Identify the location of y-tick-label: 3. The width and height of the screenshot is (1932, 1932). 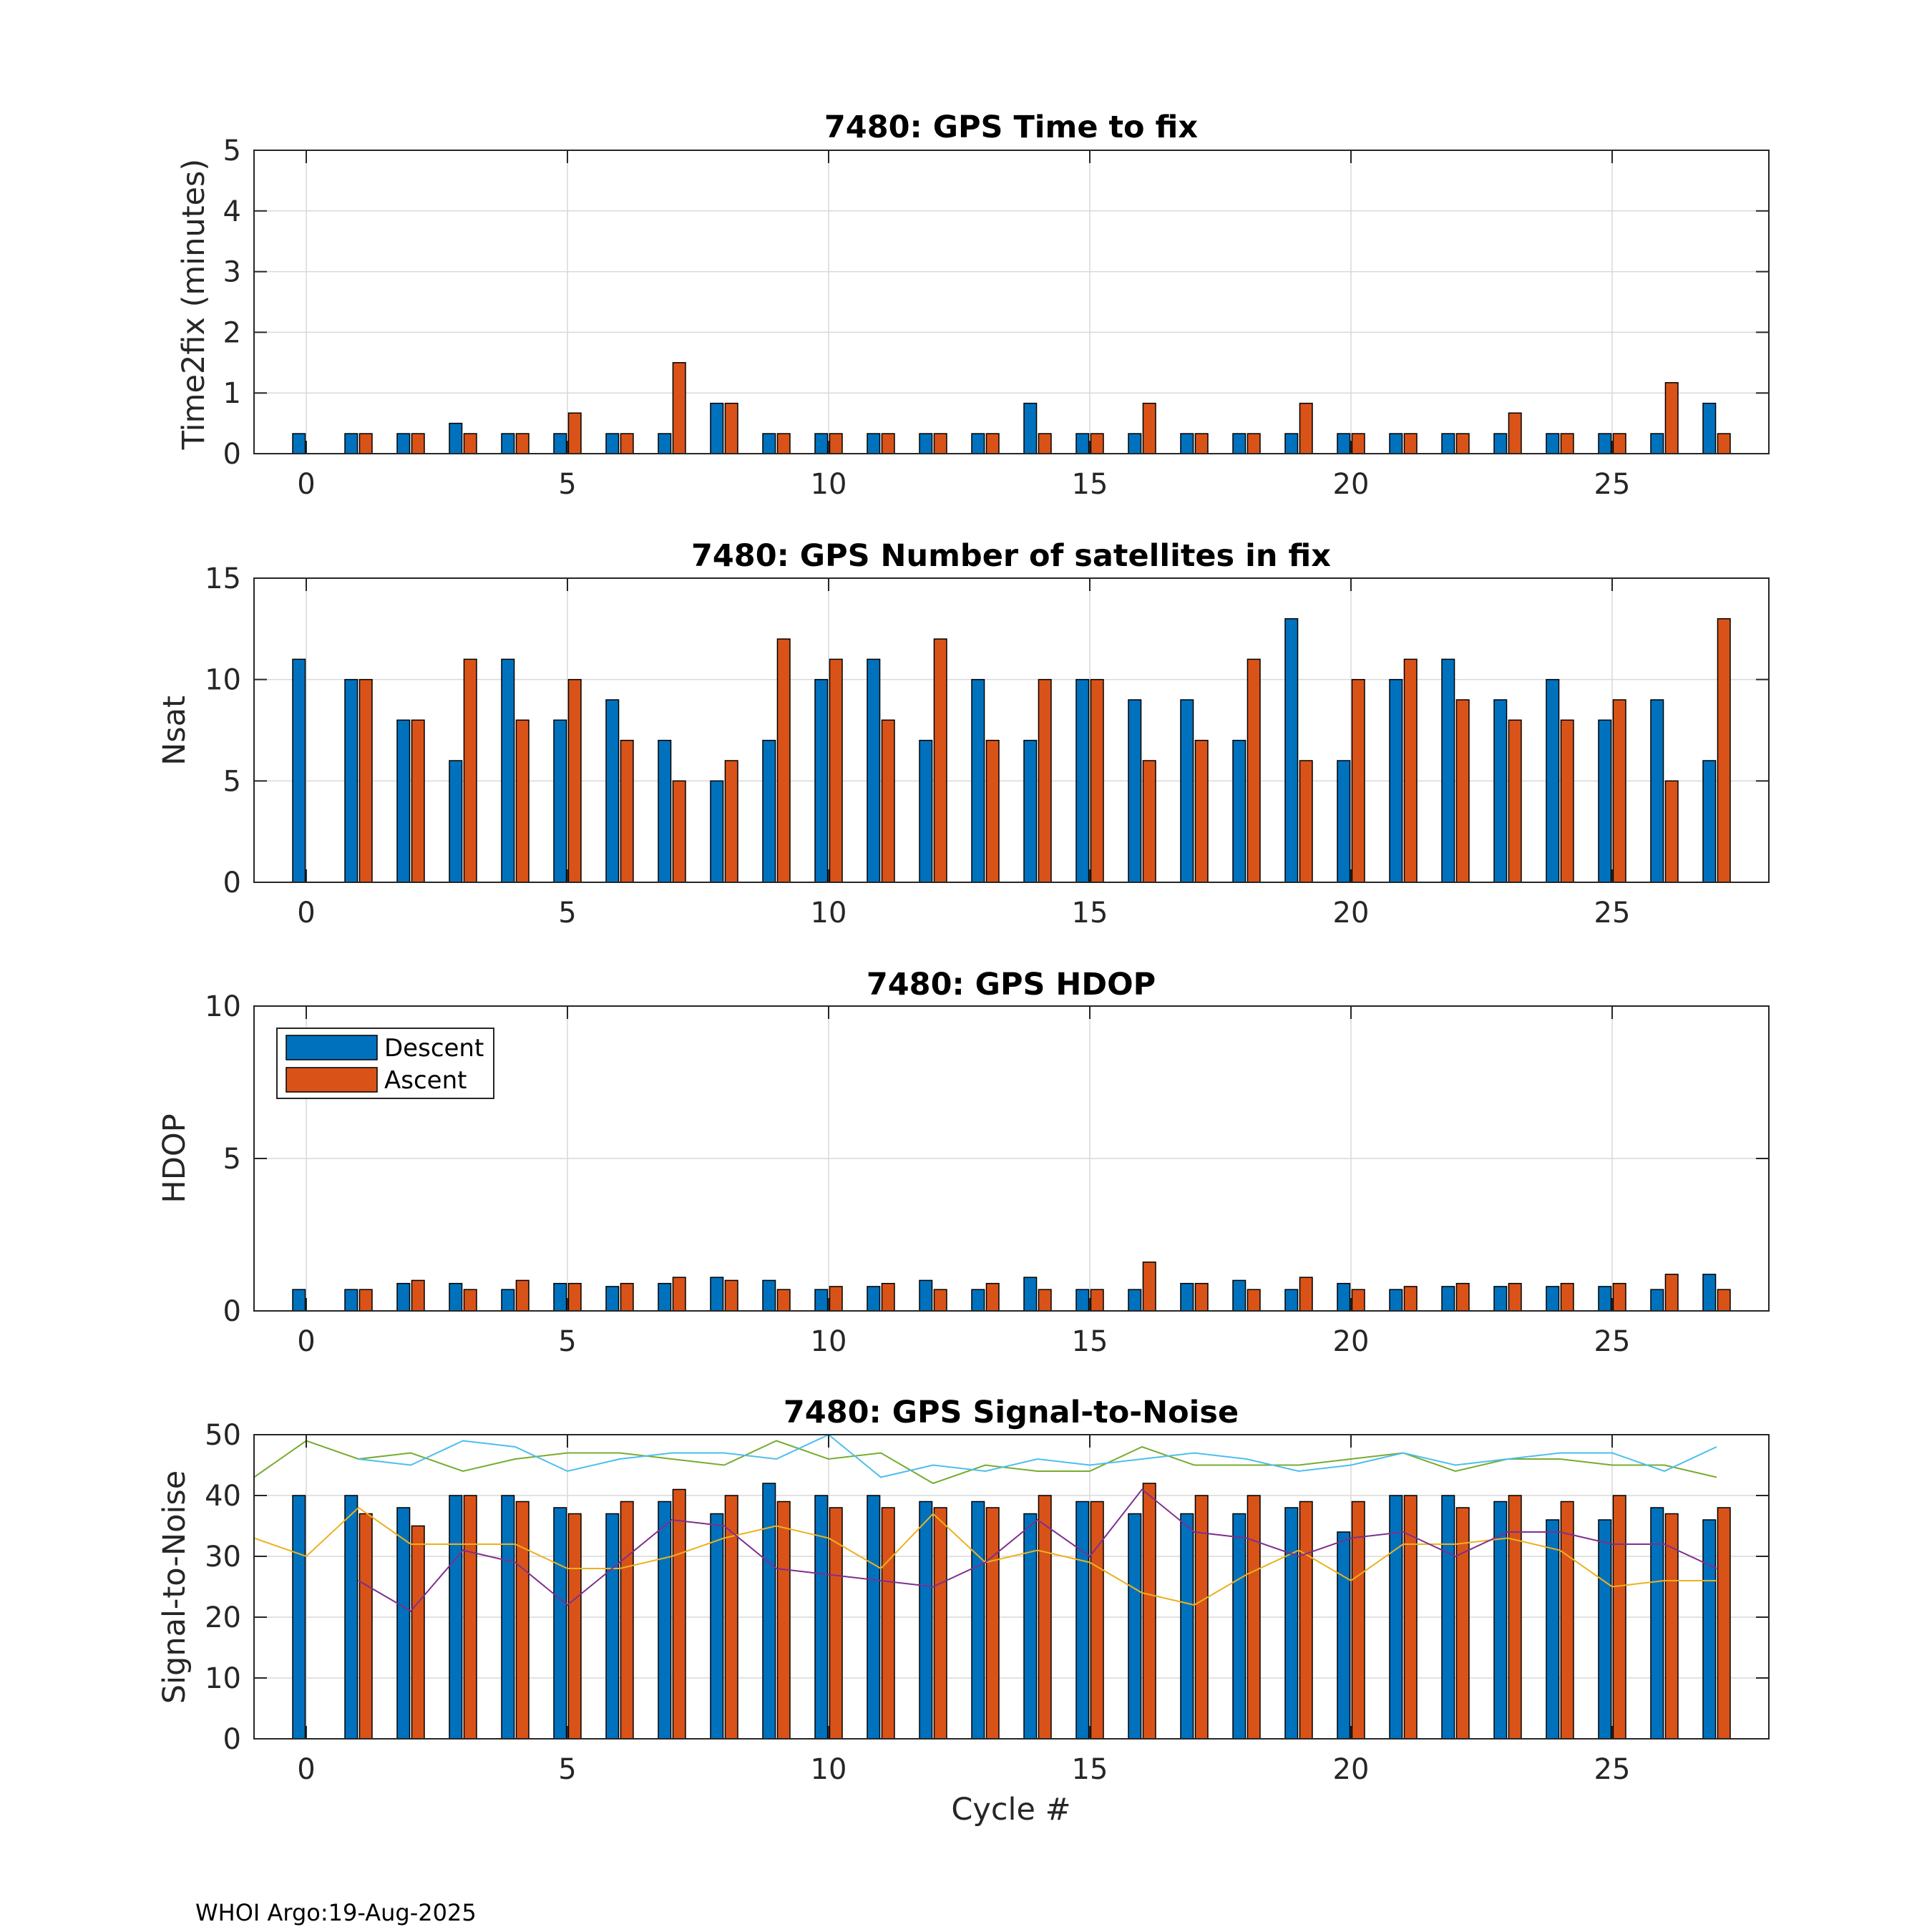
(232, 272).